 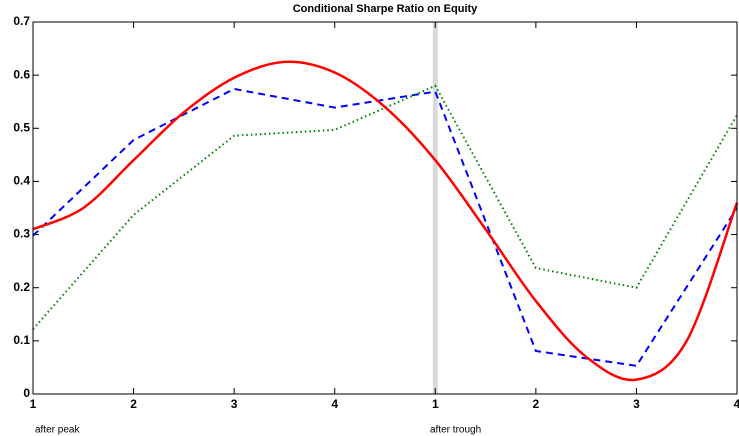 What do you see at coordinates (21, 340) in the screenshot?
I see `y-tick-label: 0.1` at bounding box center [21, 340].